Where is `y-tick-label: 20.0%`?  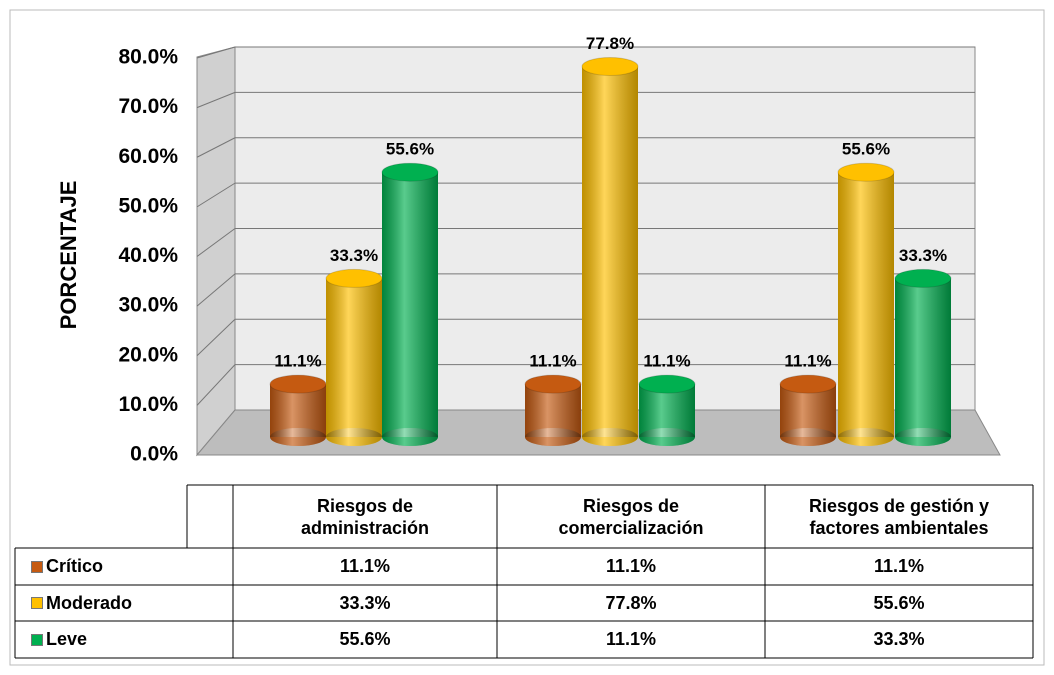
y-tick-label: 20.0% is located at coordinates (148, 354).